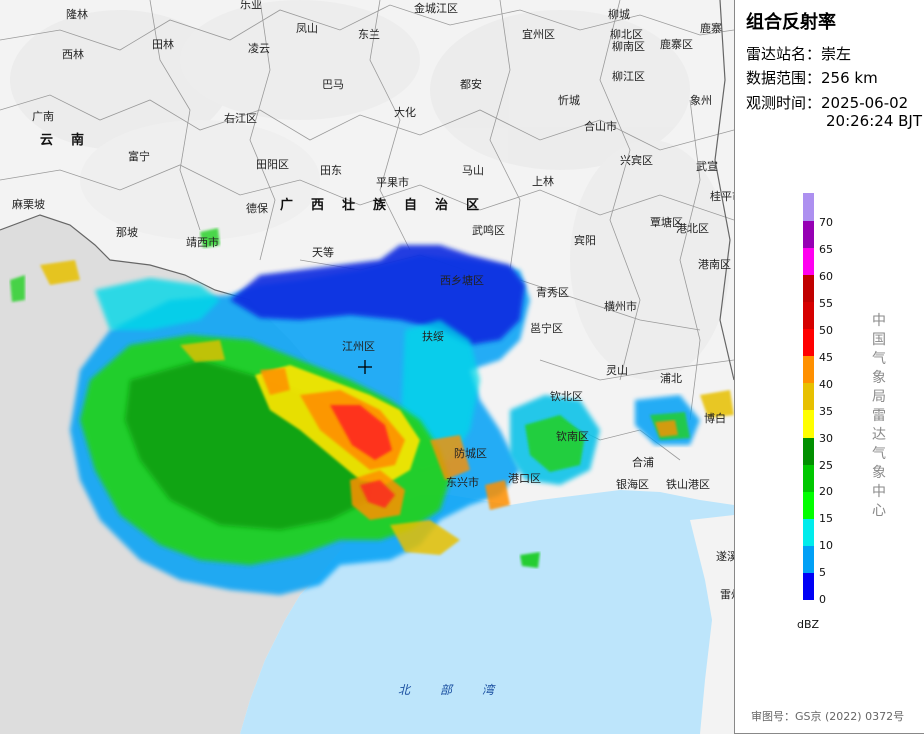 The height and width of the screenshot is (734, 924). I want to click on station-row: 雷达站名：崇左, so click(798, 53).